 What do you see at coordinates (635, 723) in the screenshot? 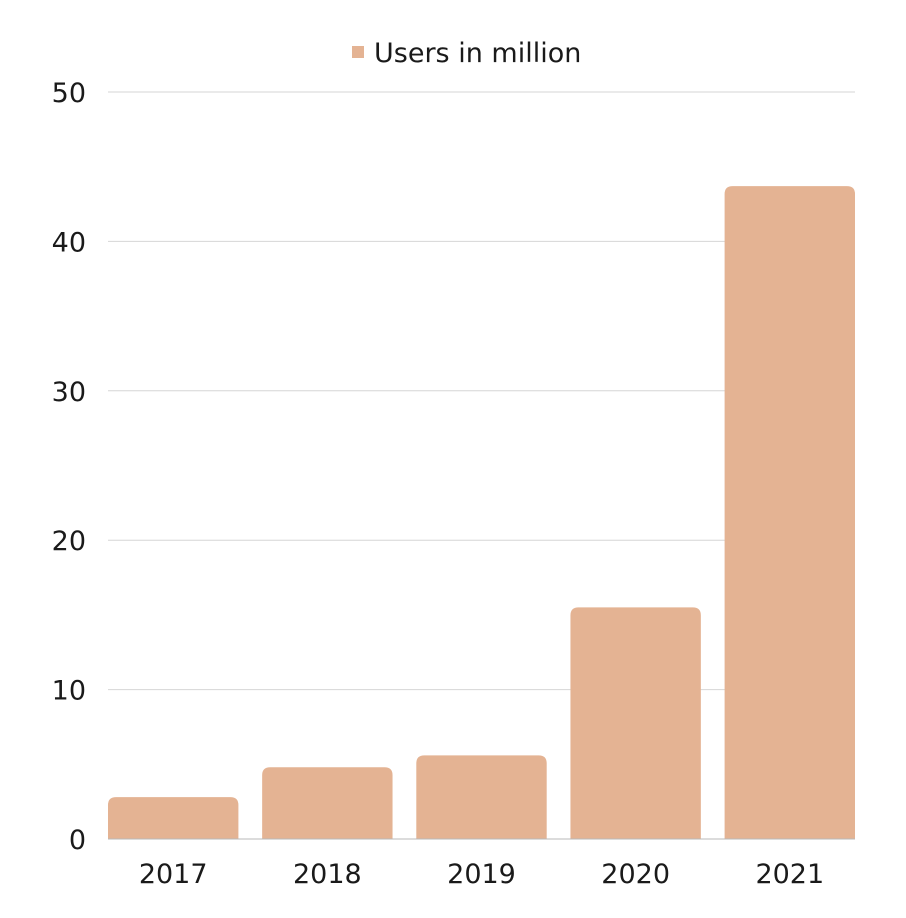
I see `bar-2020` at bounding box center [635, 723].